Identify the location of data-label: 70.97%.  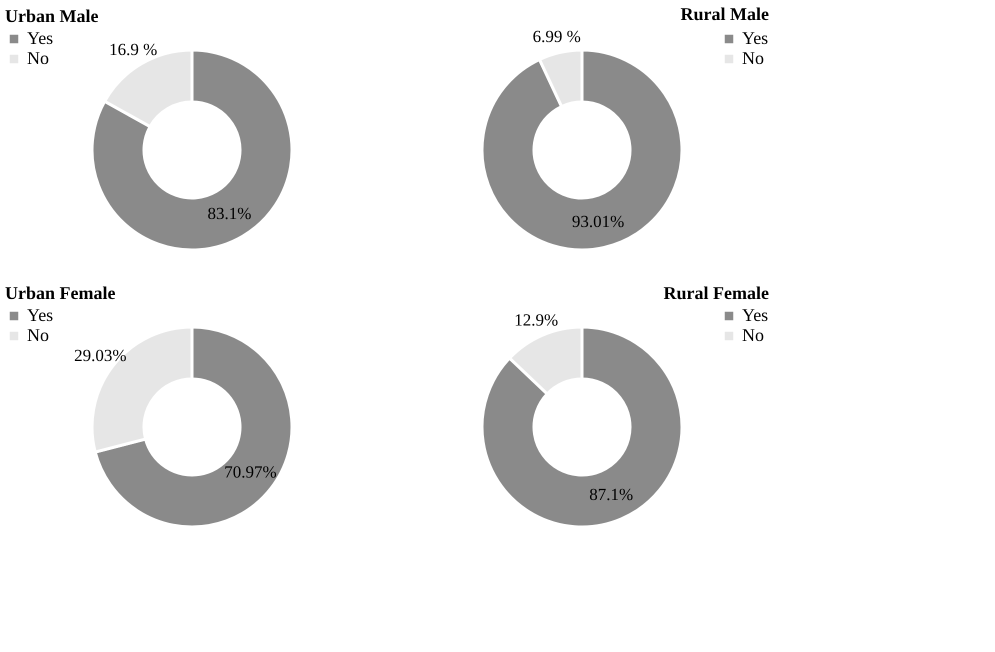
(250, 472).